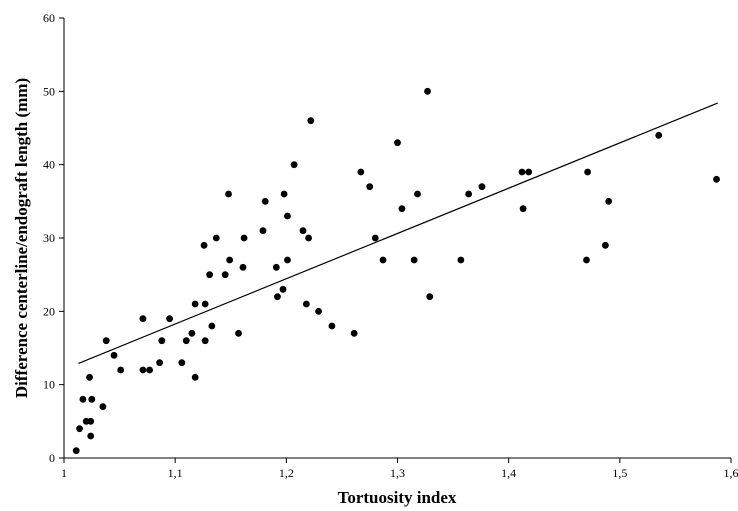 Image resolution: width=738 pixels, height=511 pixels. What do you see at coordinates (49, 18) in the screenshot?
I see `y-tick-label: 60` at bounding box center [49, 18].